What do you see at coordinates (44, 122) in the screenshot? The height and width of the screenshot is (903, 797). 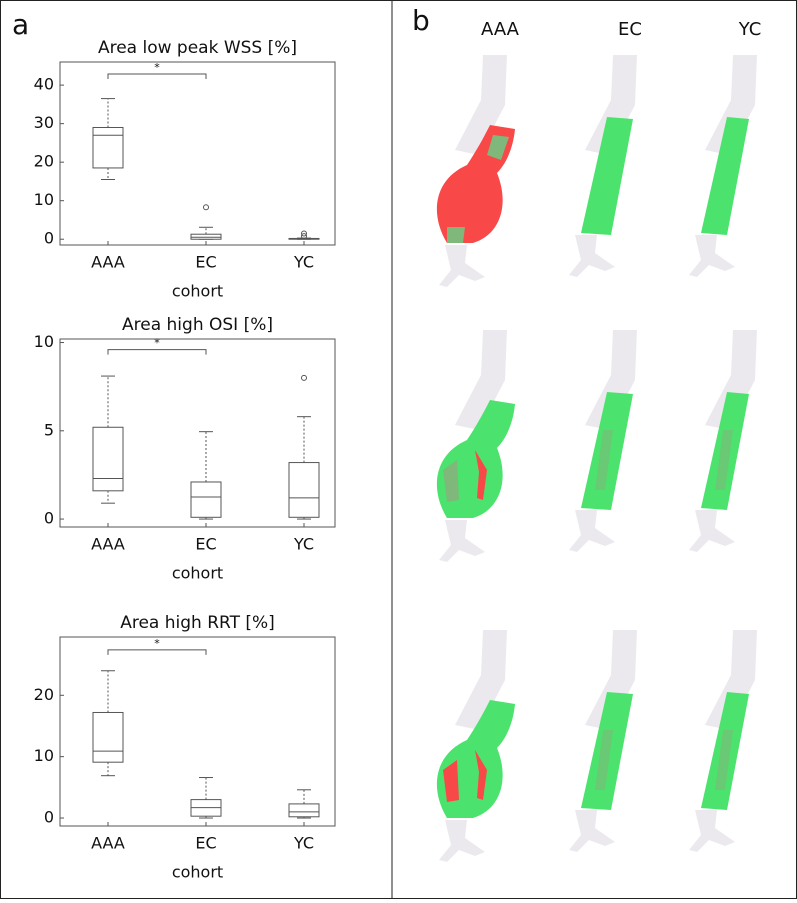 I see `y-tick-label: 30` at bounding box center [44, 122].